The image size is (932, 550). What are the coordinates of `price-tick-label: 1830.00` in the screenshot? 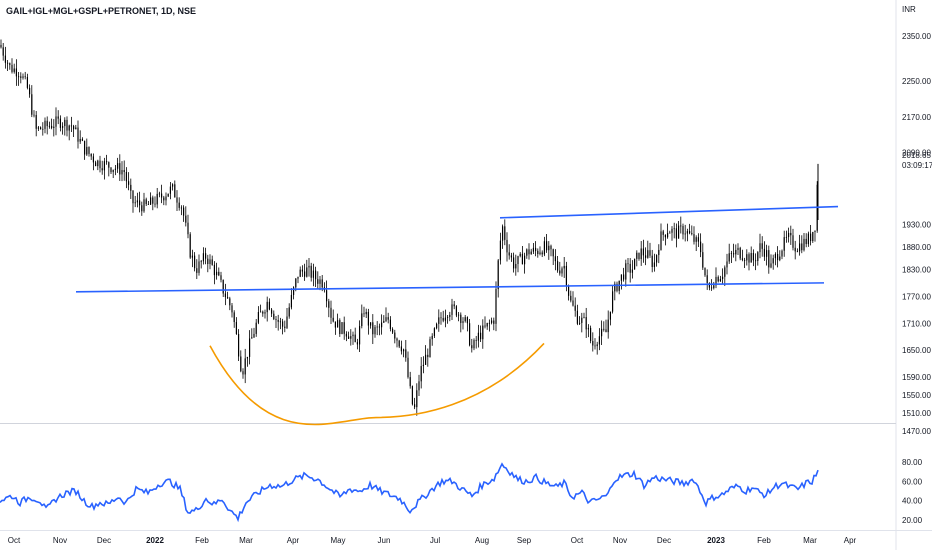 It's located at (916, 269).